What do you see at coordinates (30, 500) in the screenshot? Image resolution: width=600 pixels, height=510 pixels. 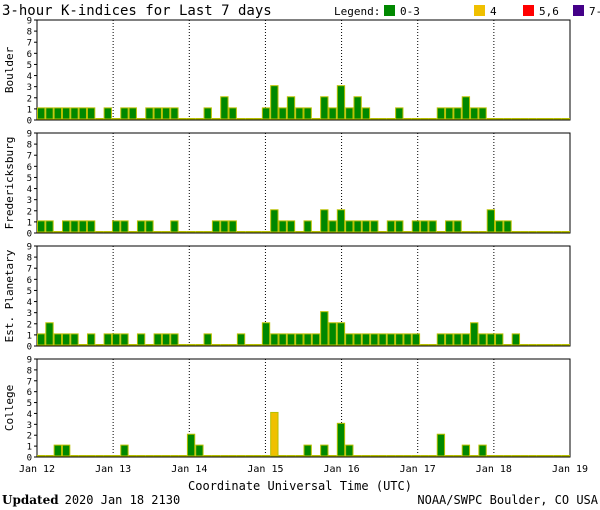 I see `footer-updated-label: Updated` at bounding box center [30, 500].